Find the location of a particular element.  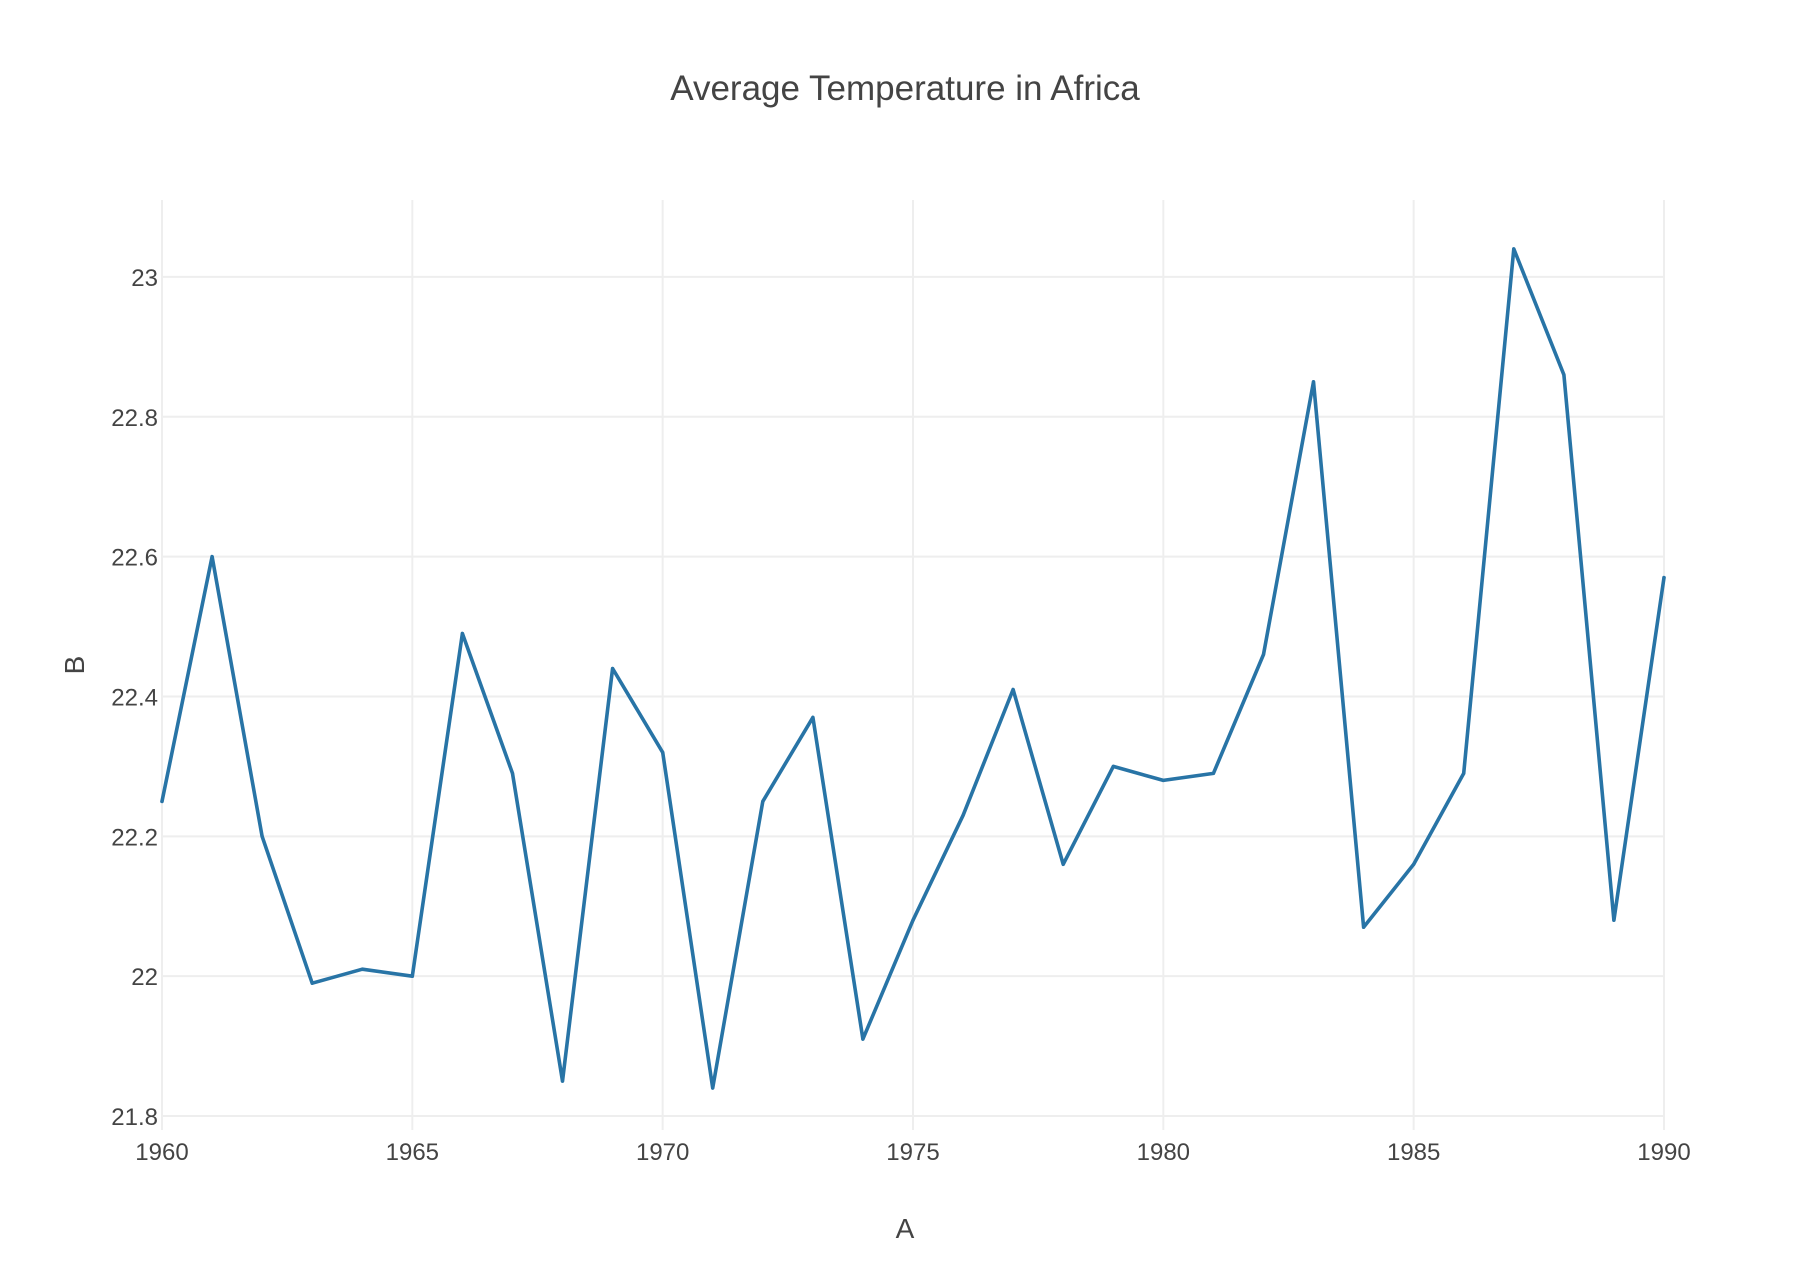

y-tick-label: 23 is located at coordinates (144, 278).